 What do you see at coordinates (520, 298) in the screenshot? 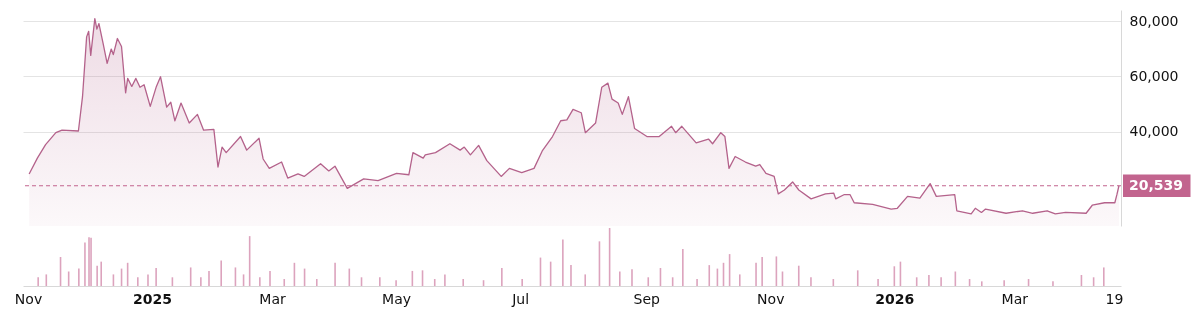
I see `x-tick-label: Jul` at bounding box center [520, 298].